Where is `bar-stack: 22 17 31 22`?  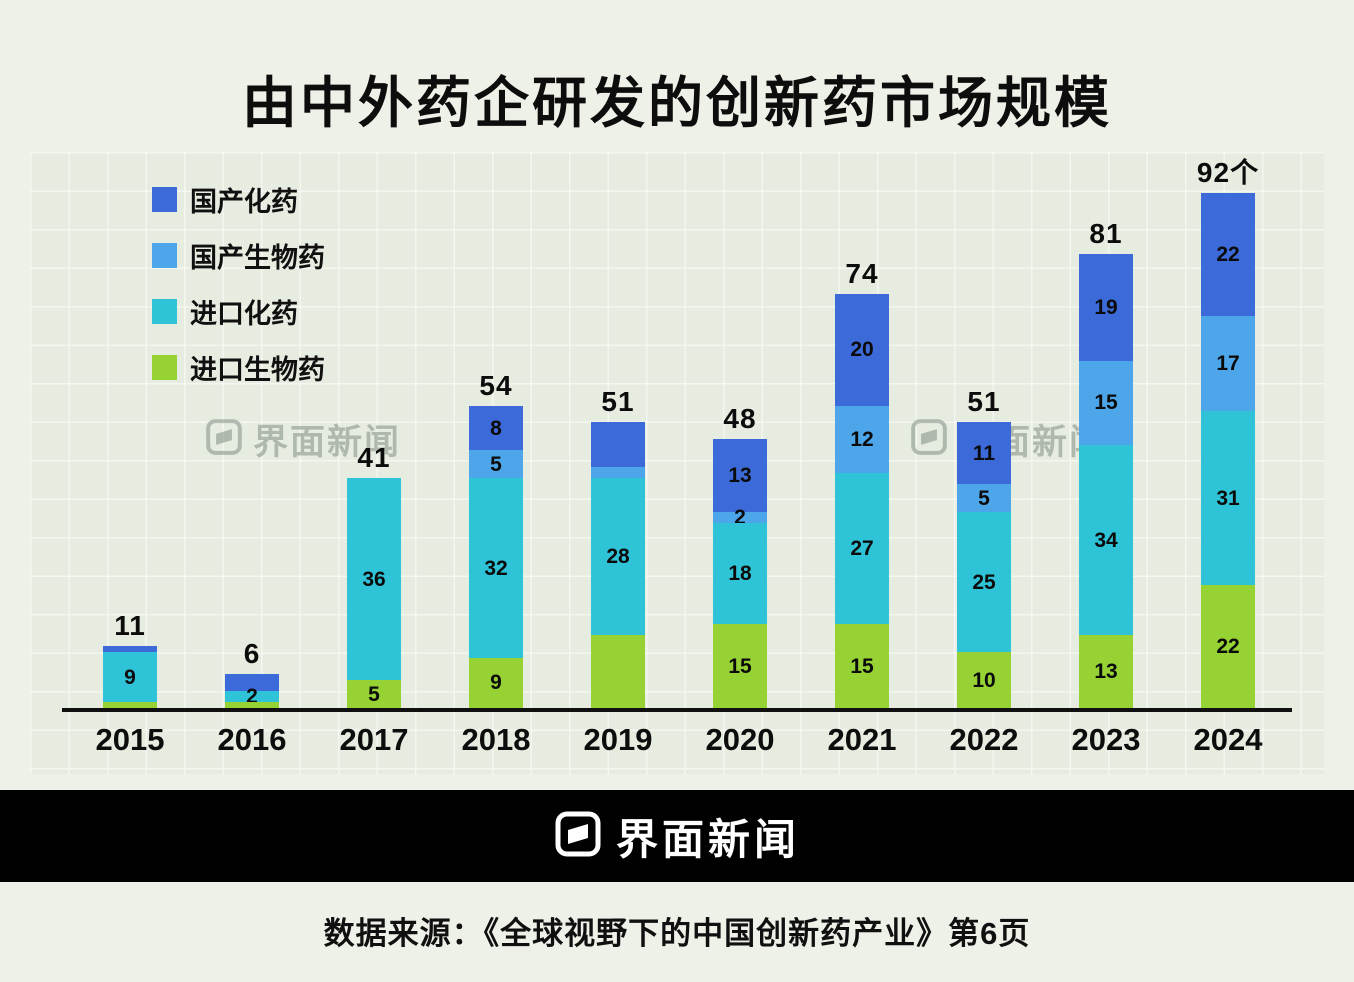 bar-stack: 22 17 31 22 is located at coordinates (1228, 450).